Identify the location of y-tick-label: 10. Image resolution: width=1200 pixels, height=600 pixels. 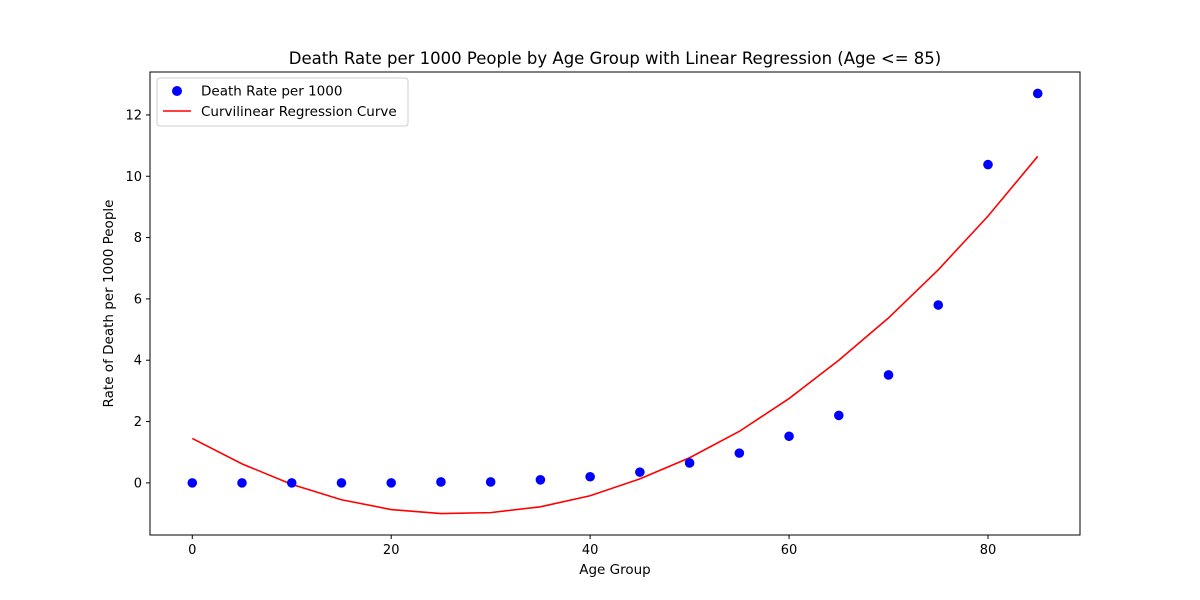
(133, 177).